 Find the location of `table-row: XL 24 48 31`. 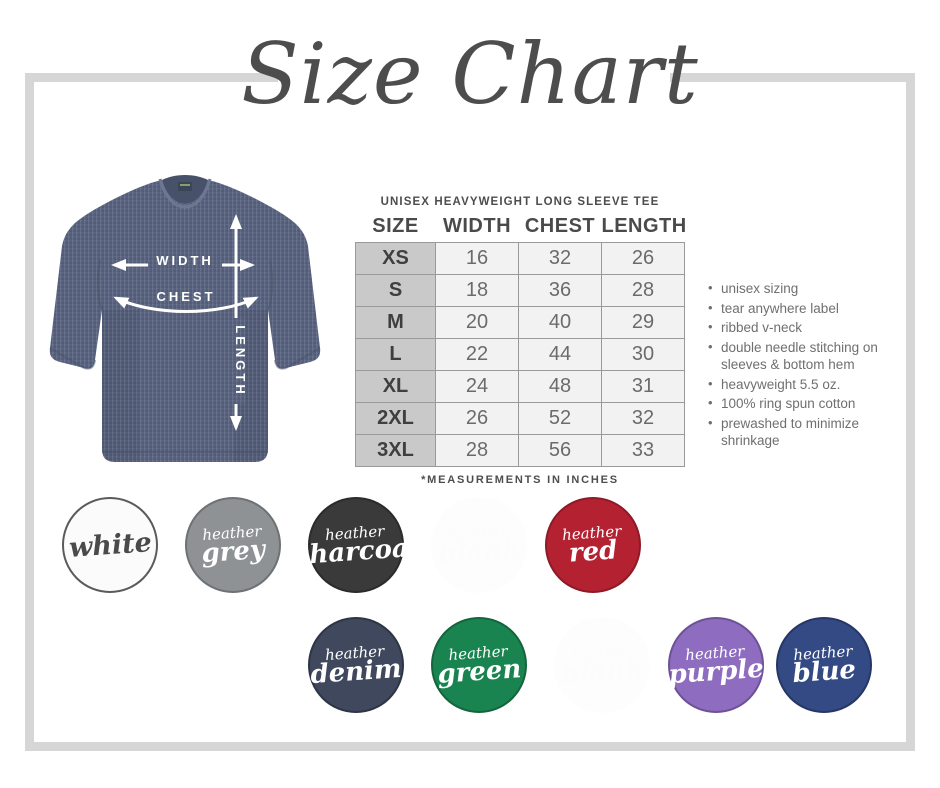

table-row: XL 24 48 31 is located at coordinates (520, 386).